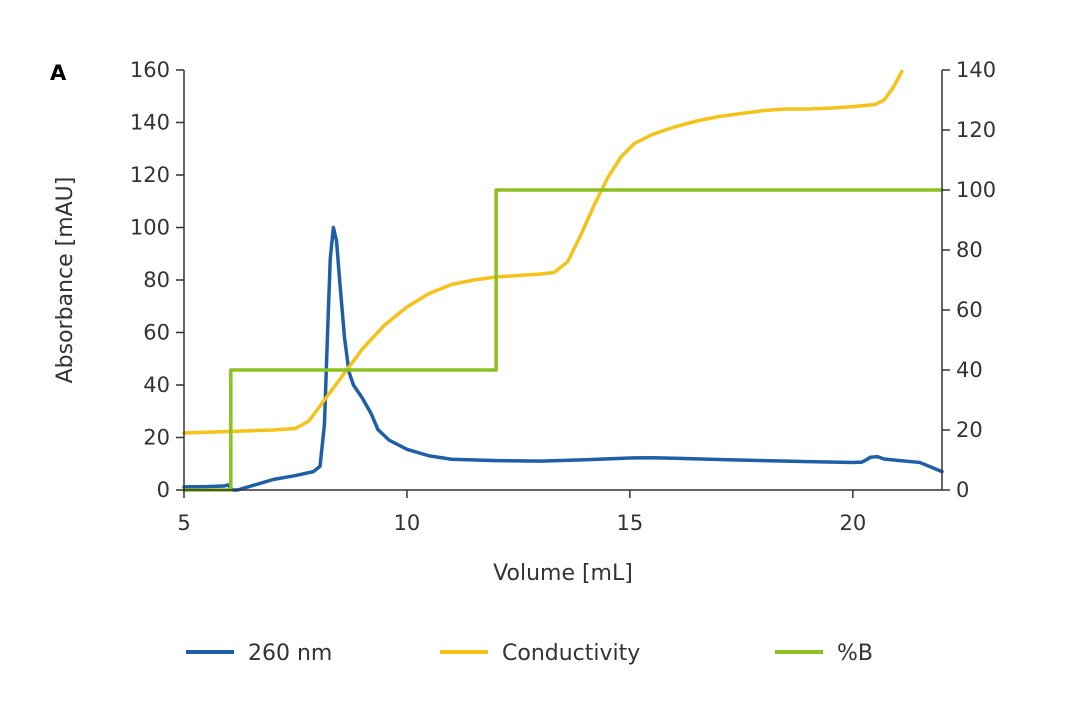 The image size is (1078, 724). I want to click on x-tick-label-0: 5, so click(183, 523).